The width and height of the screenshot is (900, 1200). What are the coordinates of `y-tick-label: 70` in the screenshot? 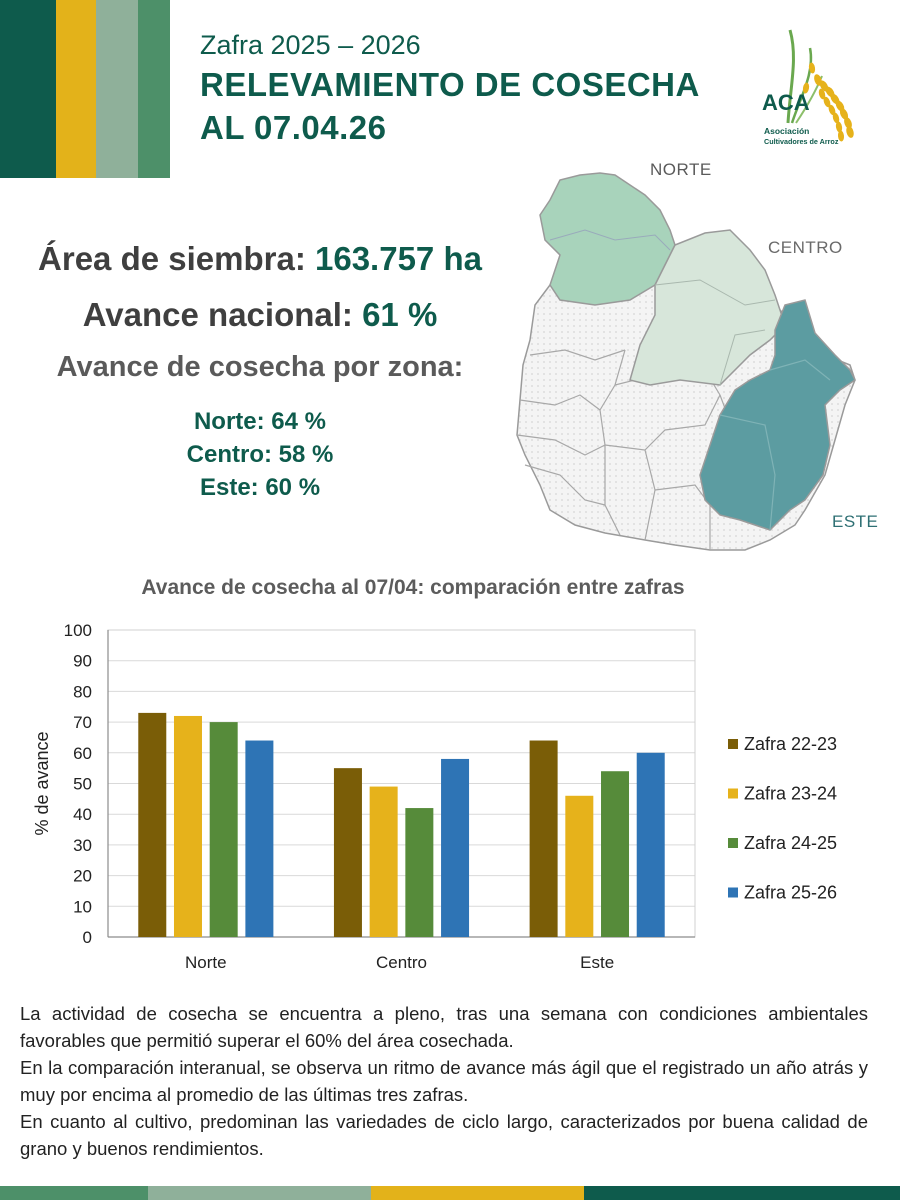 It's located at (82, 722).